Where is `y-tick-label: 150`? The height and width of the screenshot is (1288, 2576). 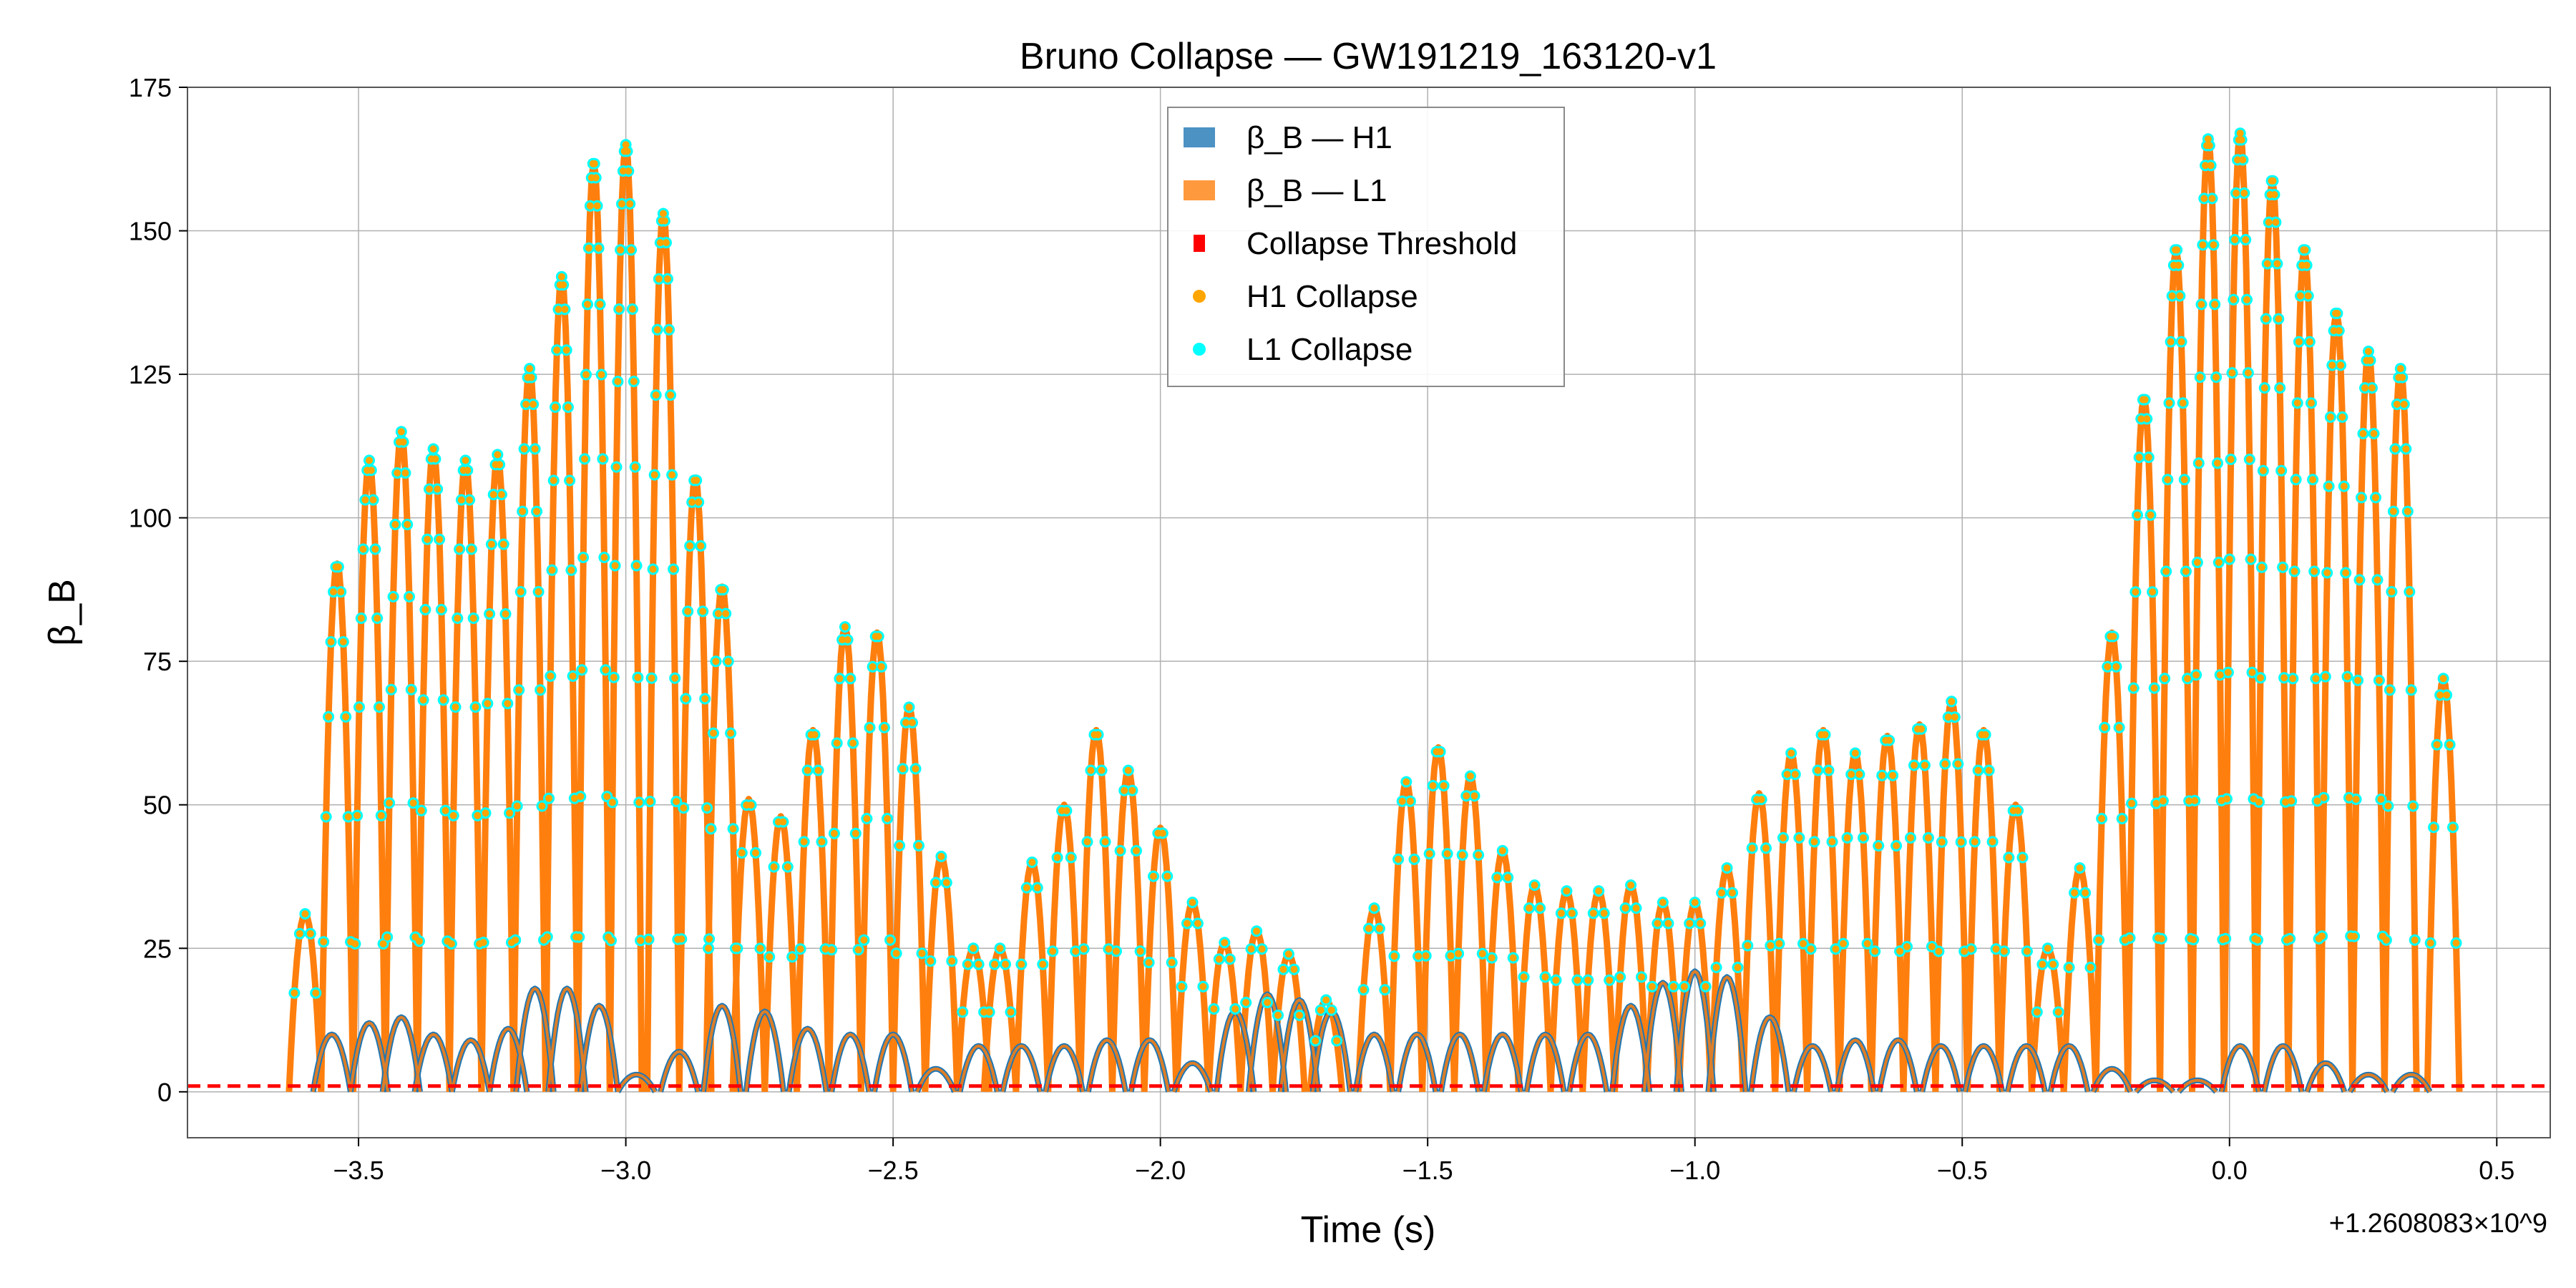 y-tick-label: 150 is located at coordinates (150, 231).